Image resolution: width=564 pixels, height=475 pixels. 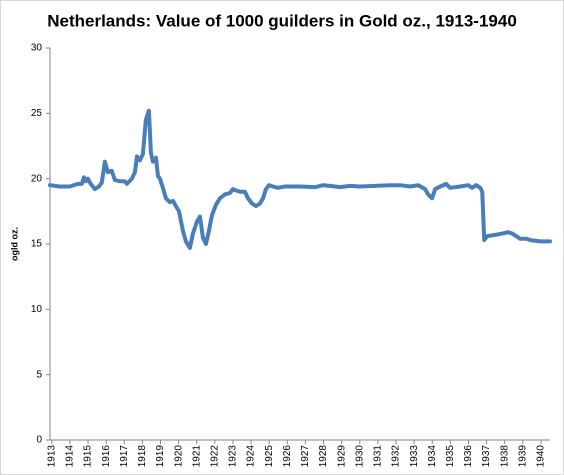 What do you see at coordinates (39, 440) in the screenshot?
I see `y-tick-label: 0` at bounding box center [39, 440].